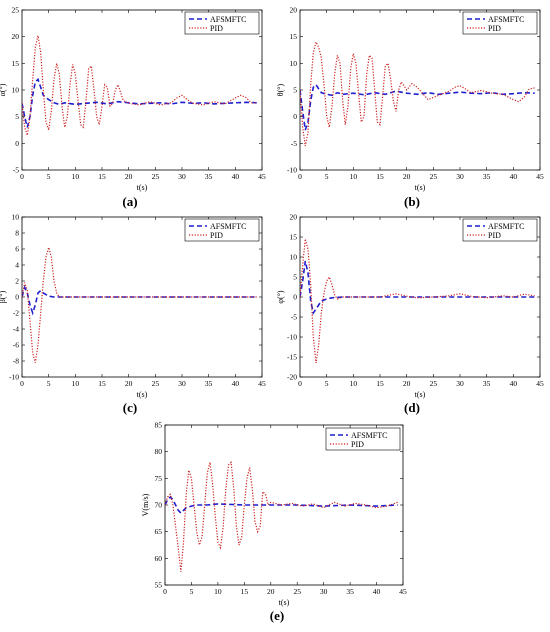  I want to click on y-tick-label: -6, so click(16, 345).